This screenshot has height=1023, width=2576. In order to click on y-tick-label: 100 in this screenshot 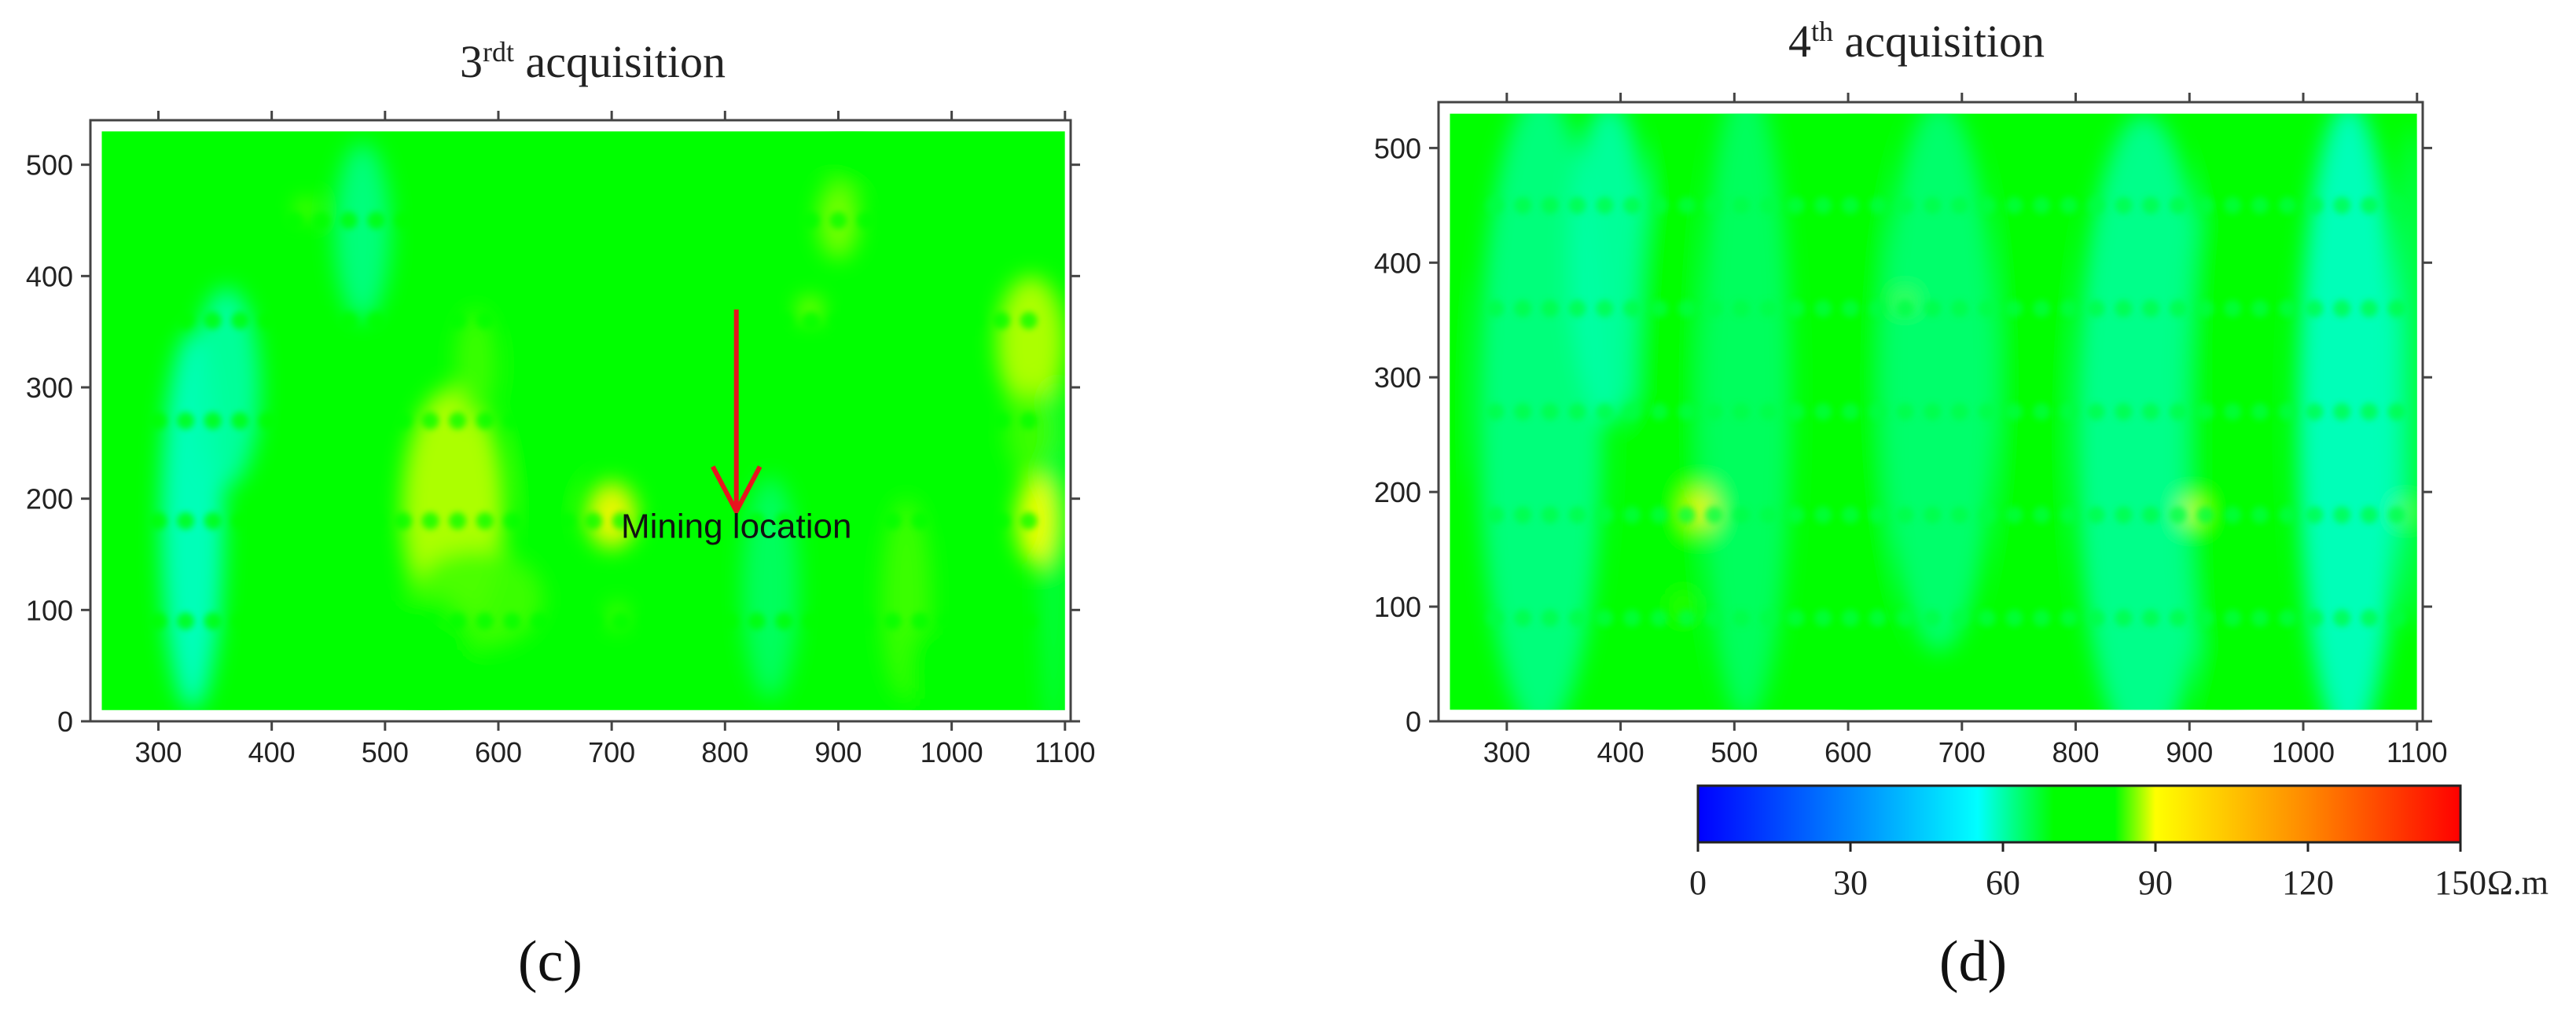, I will do `click(49, 610)`.